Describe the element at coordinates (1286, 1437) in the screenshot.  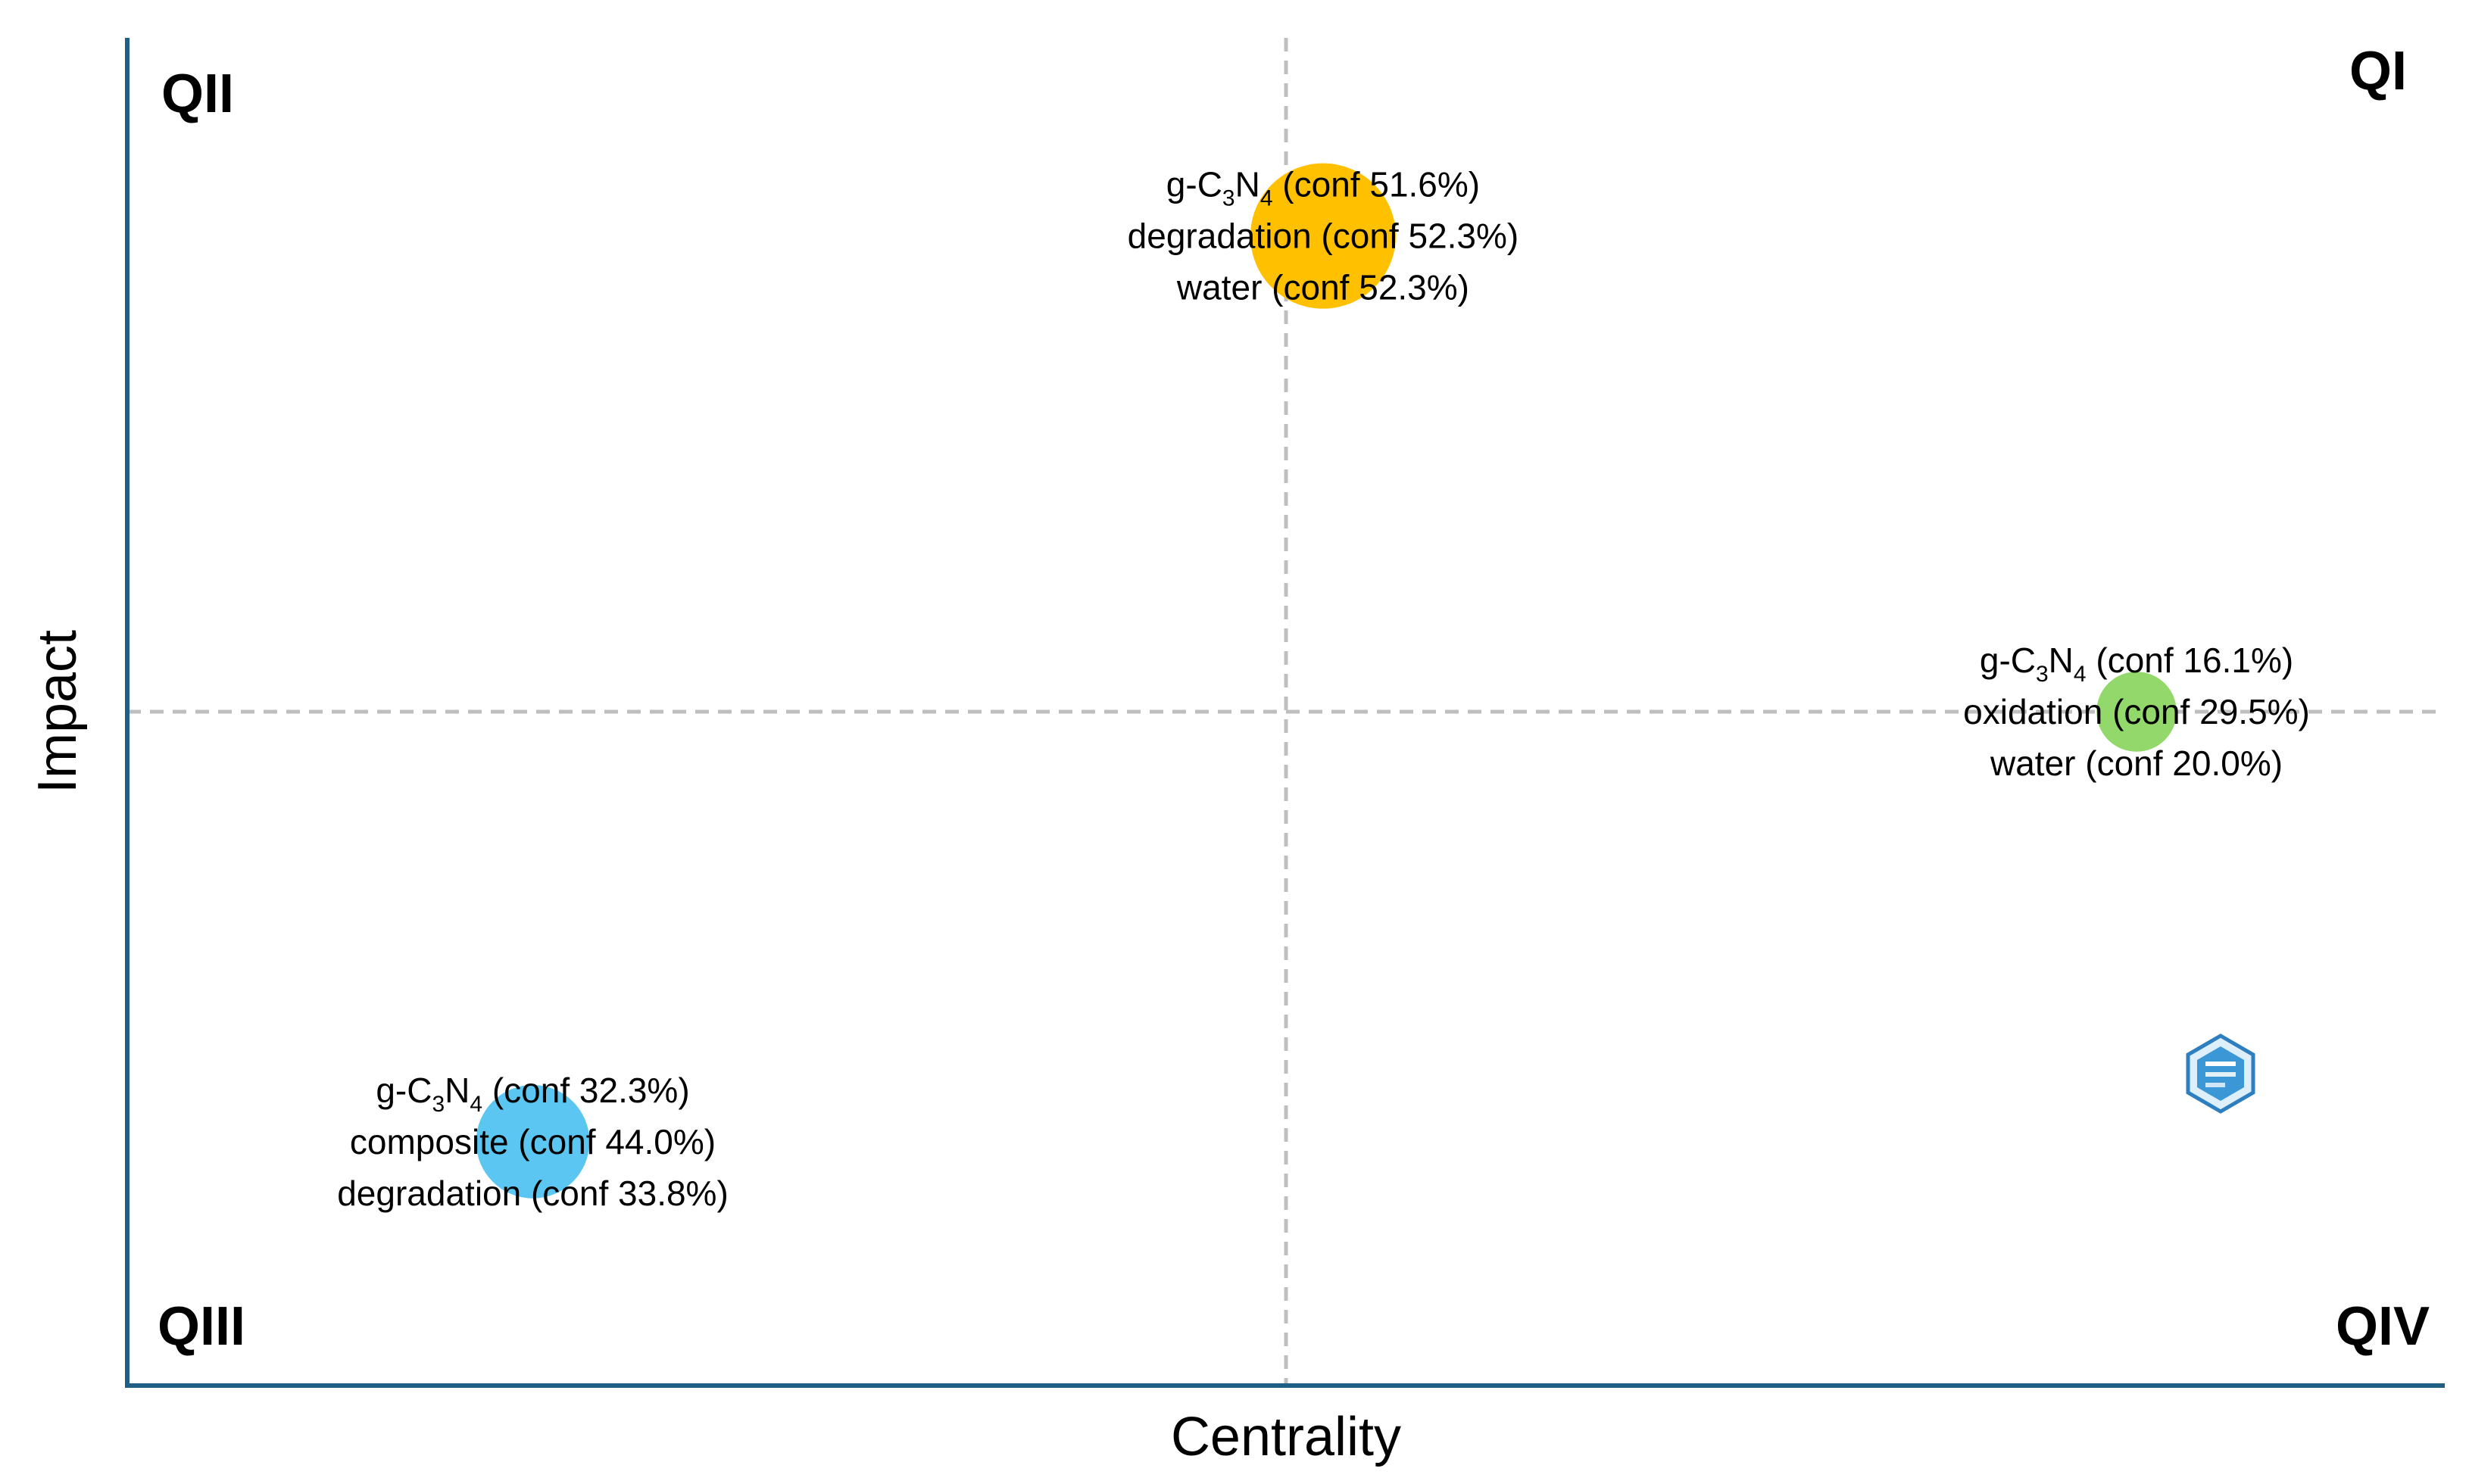
I see `x-axis-title: Centrality` at that location.